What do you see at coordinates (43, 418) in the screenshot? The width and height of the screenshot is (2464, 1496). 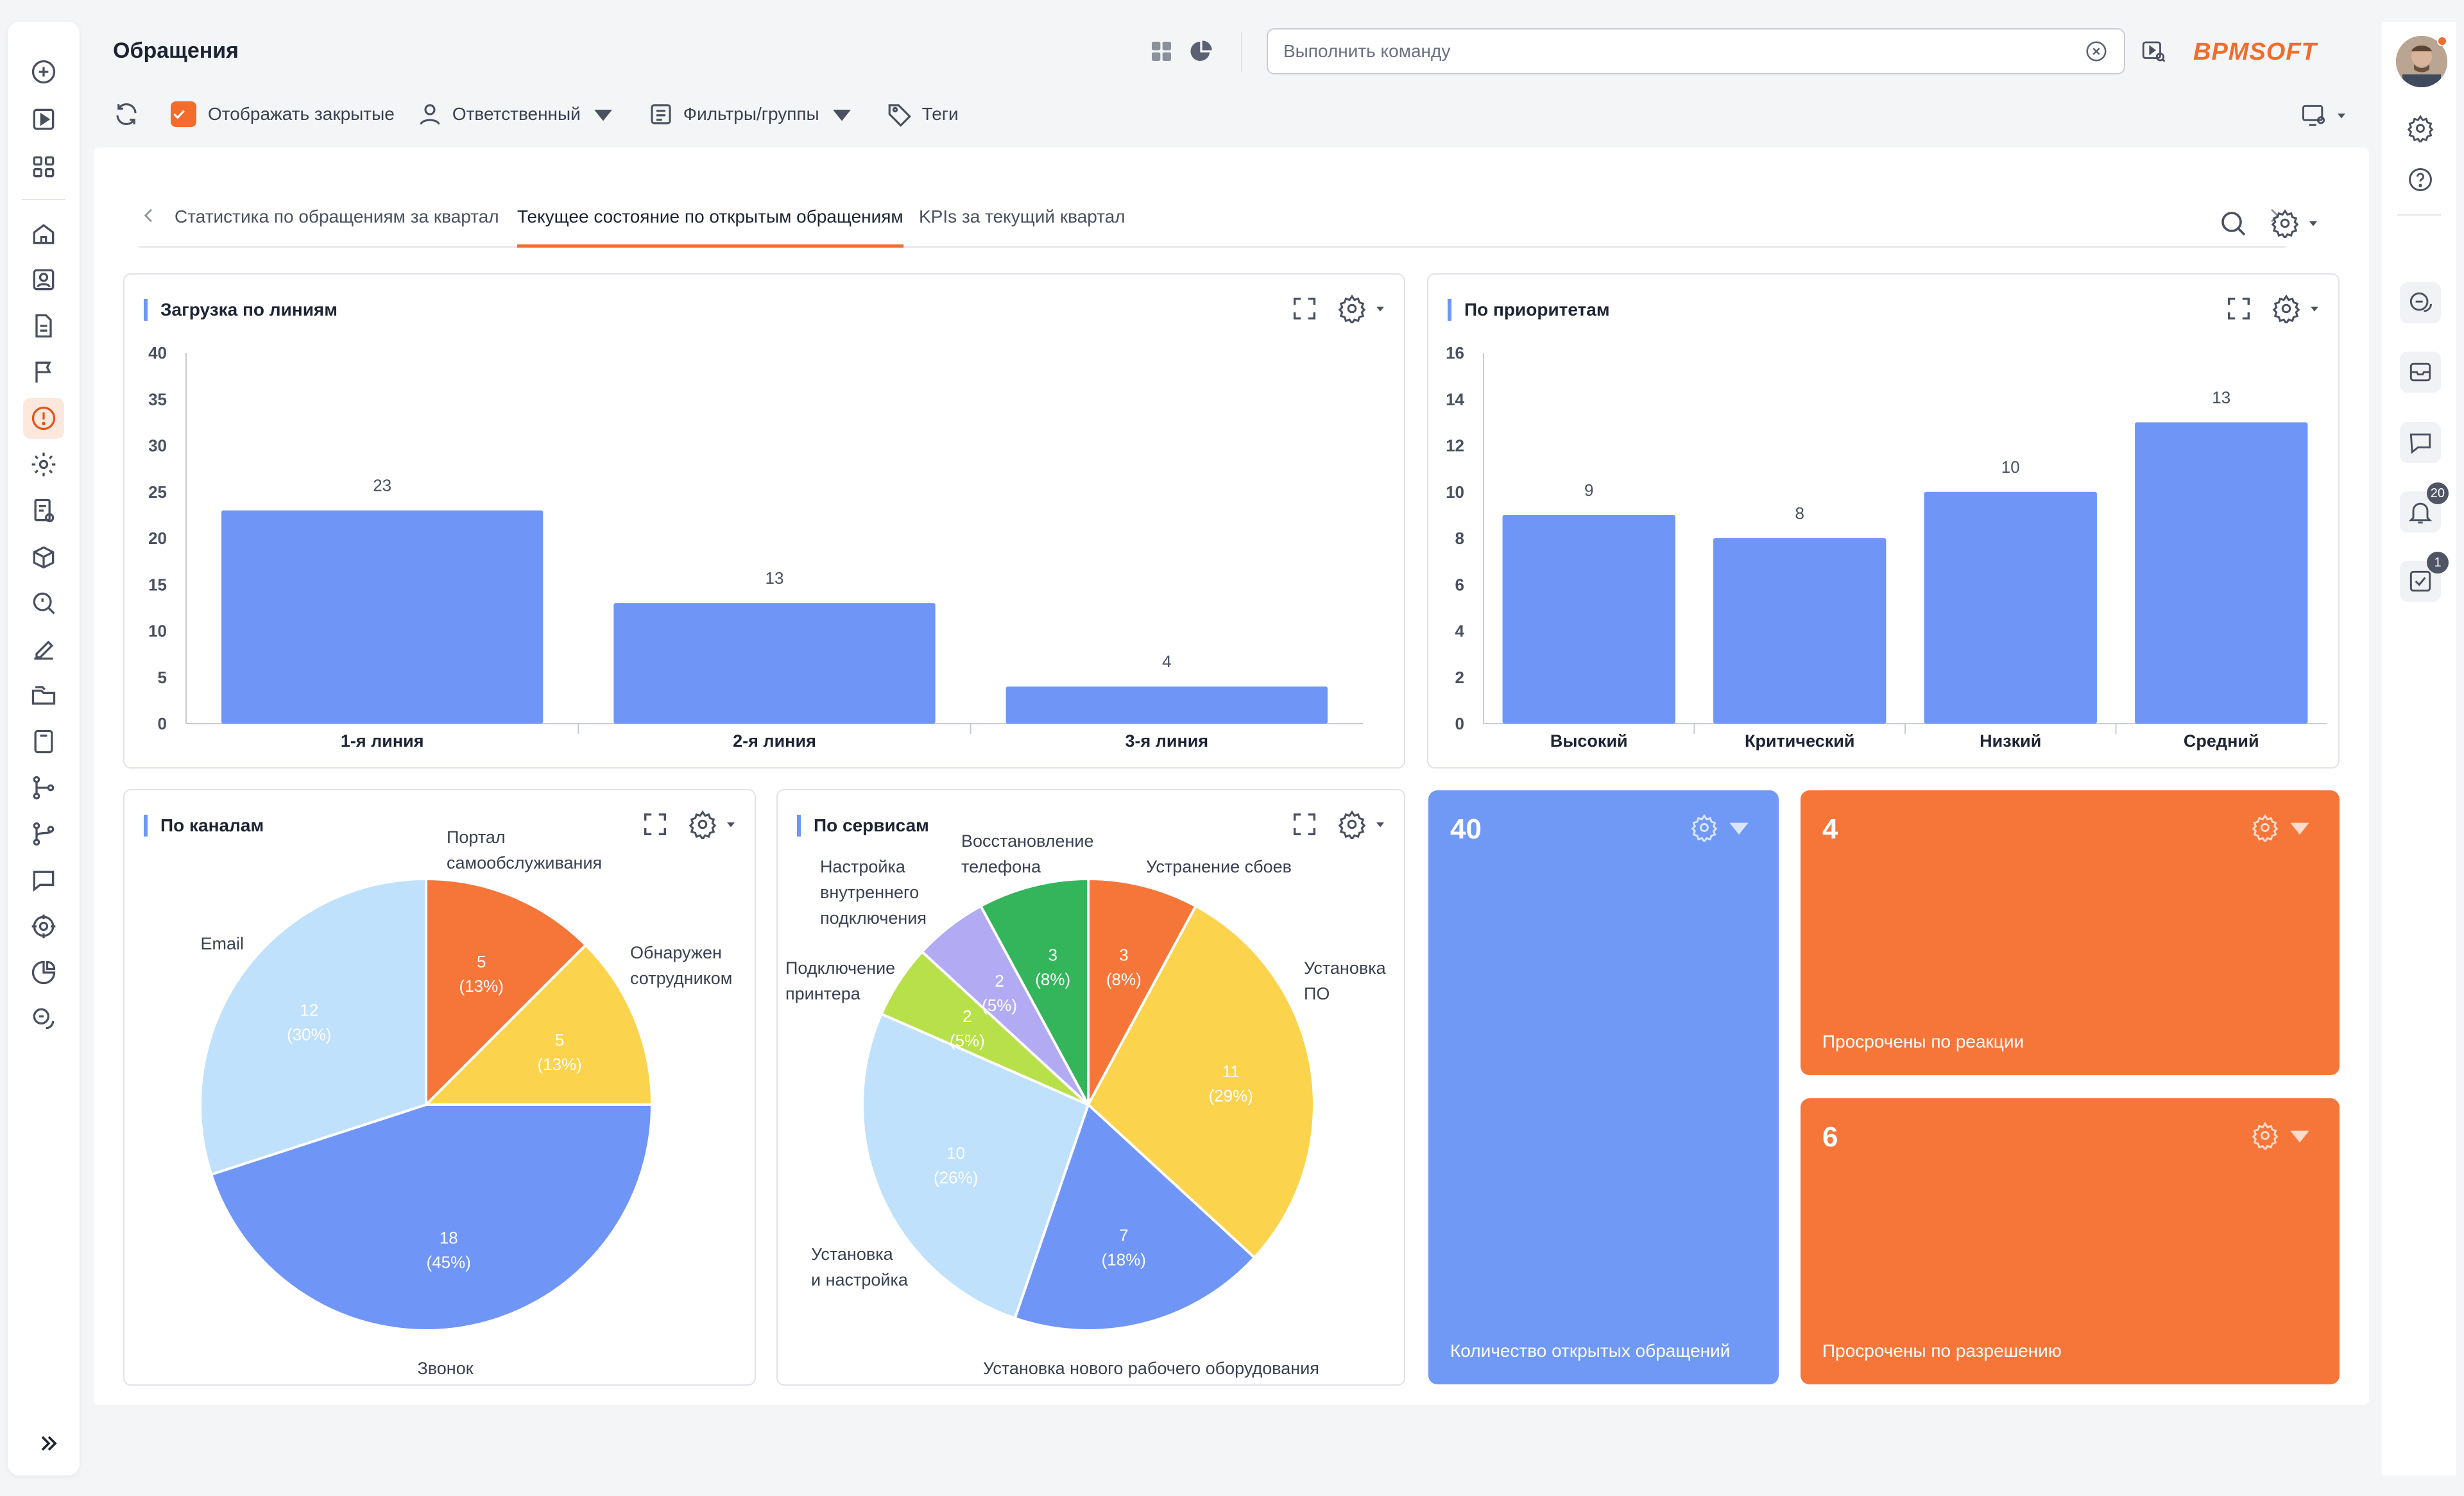 I see `cases-icon` at bounding box center [43, 418].